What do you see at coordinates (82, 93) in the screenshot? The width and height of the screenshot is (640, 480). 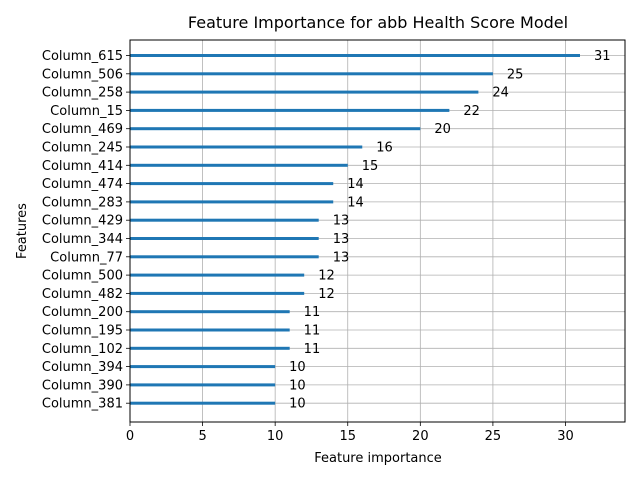 I see `y-tick-label: Column_258` at bounding box center [82, 93].